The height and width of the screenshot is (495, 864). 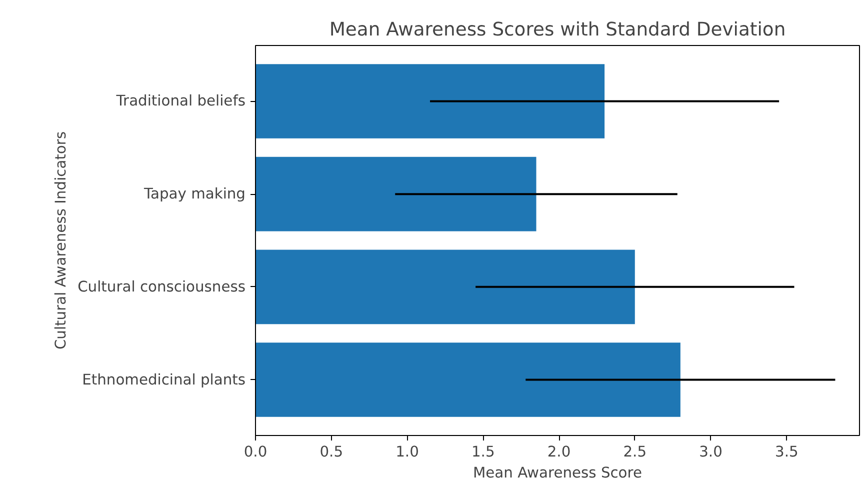 I want to click on y-tick-label: Tapay making, so click(x=194, y=194).